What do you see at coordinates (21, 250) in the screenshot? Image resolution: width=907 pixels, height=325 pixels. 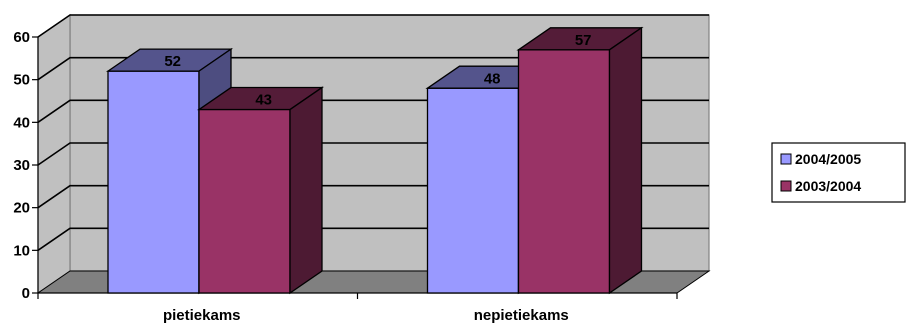 I see `y-tick-label: 10` at bounding box center [21, 250].